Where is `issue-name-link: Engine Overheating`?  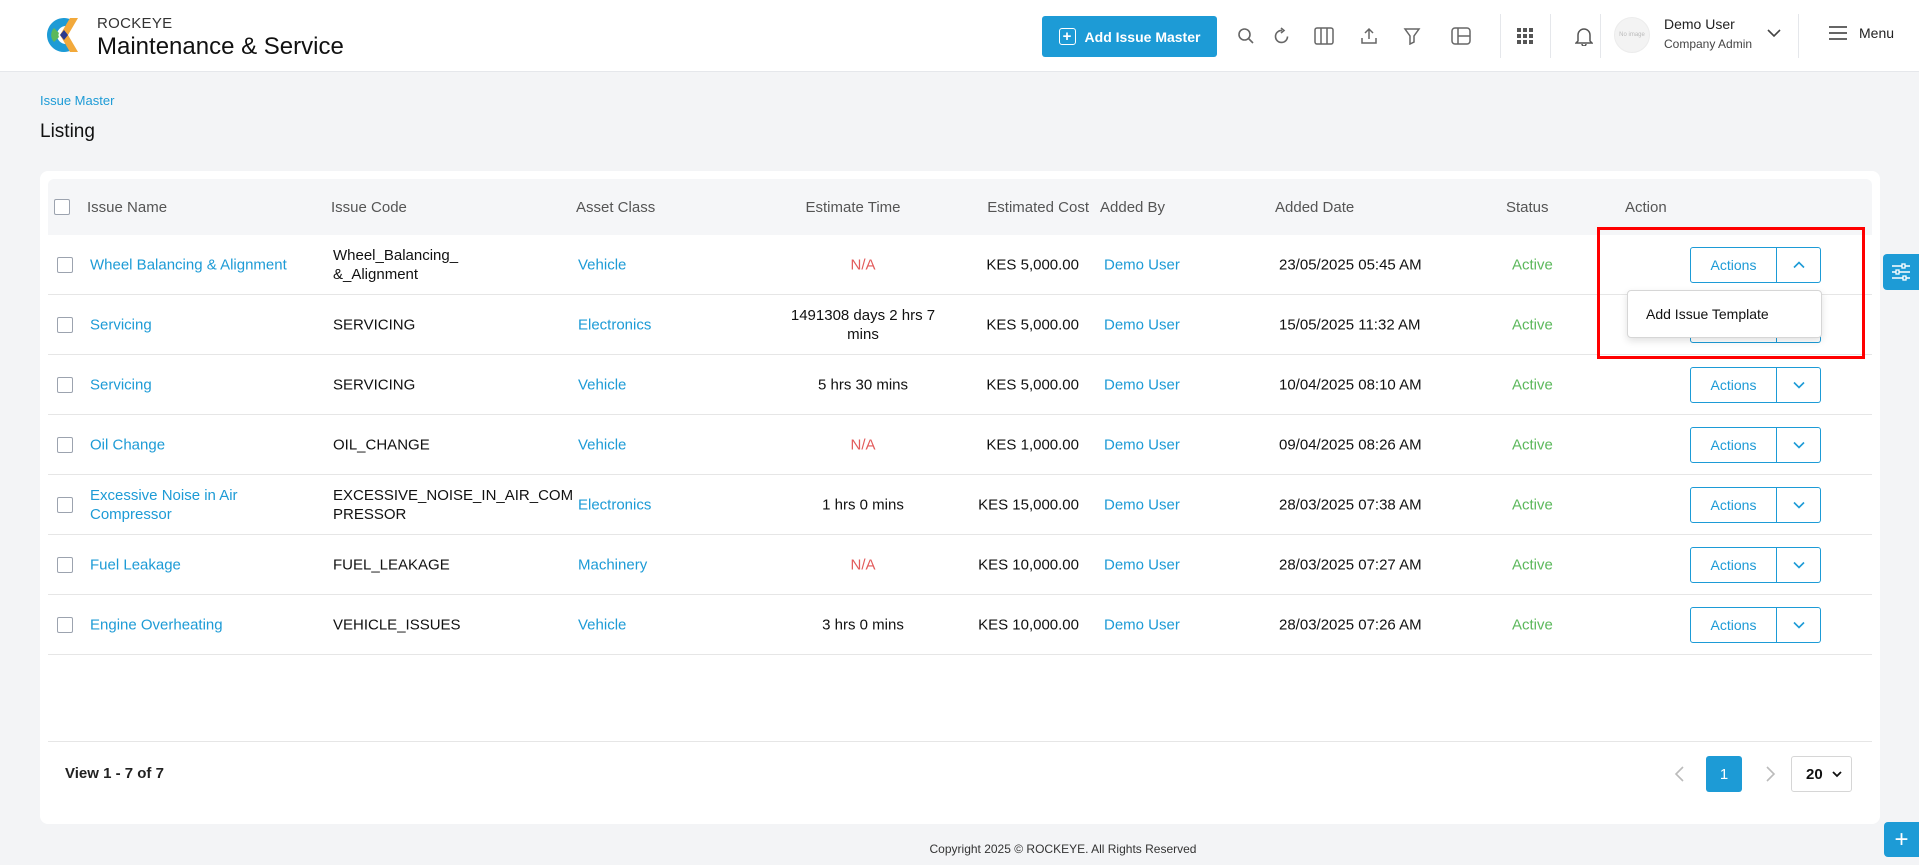
issue-name-link: Engine Overheating is located at coordinates (205, 624).